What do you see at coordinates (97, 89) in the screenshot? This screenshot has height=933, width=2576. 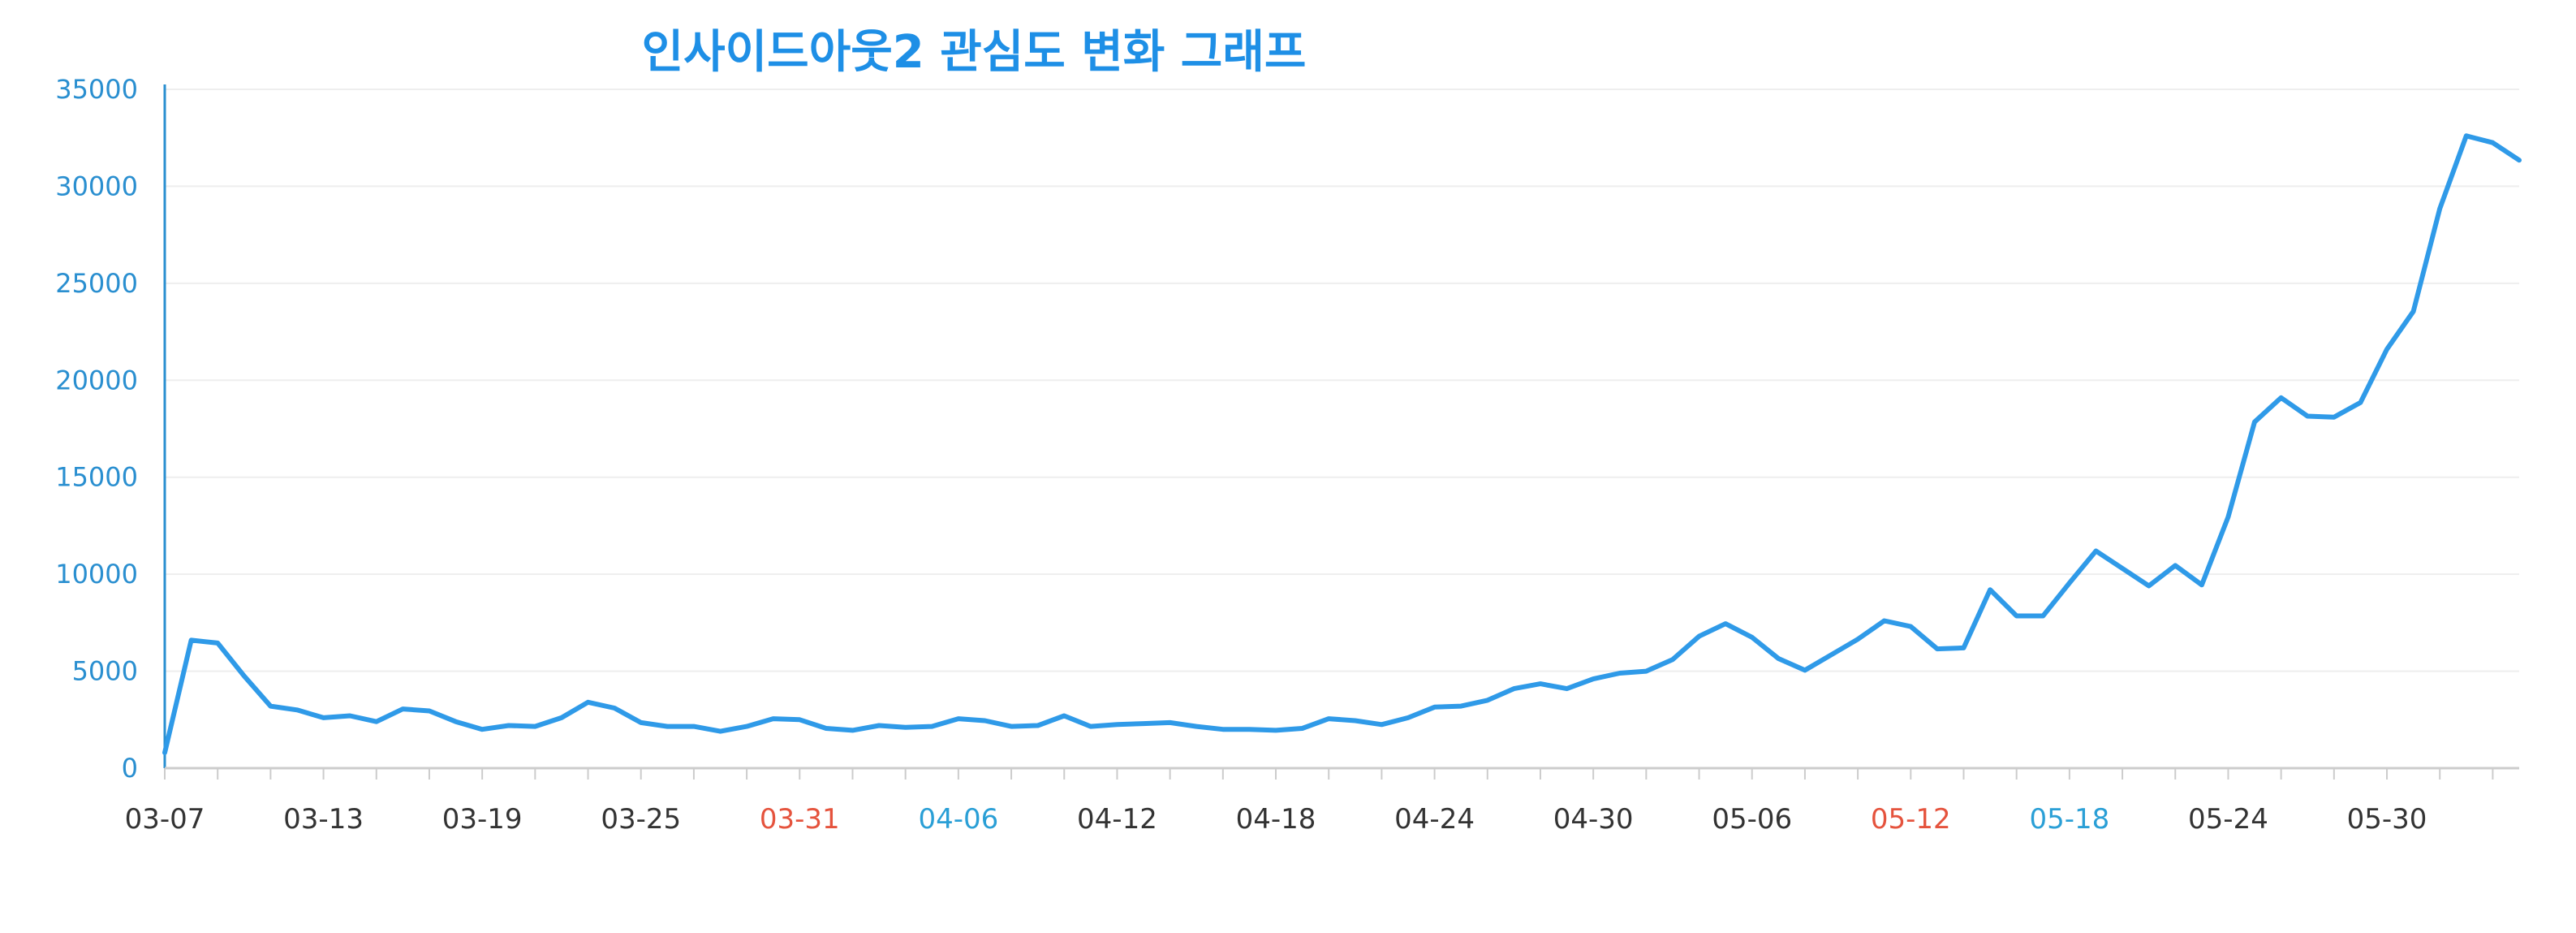 I see `y-tick-label: 35000` at bounding box center [97, 89].